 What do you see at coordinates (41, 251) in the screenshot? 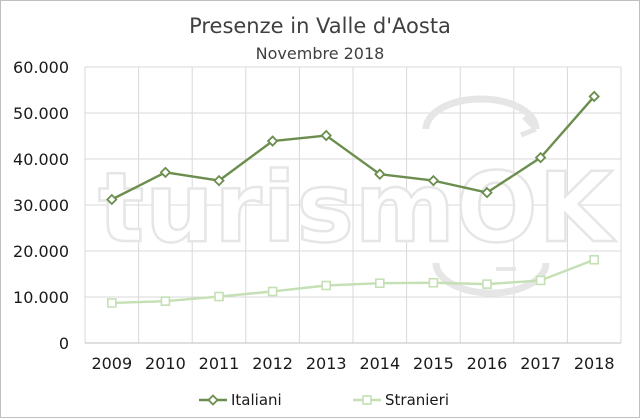
I see `y-tick-label: 20.000` at bounding box center [41, 251].